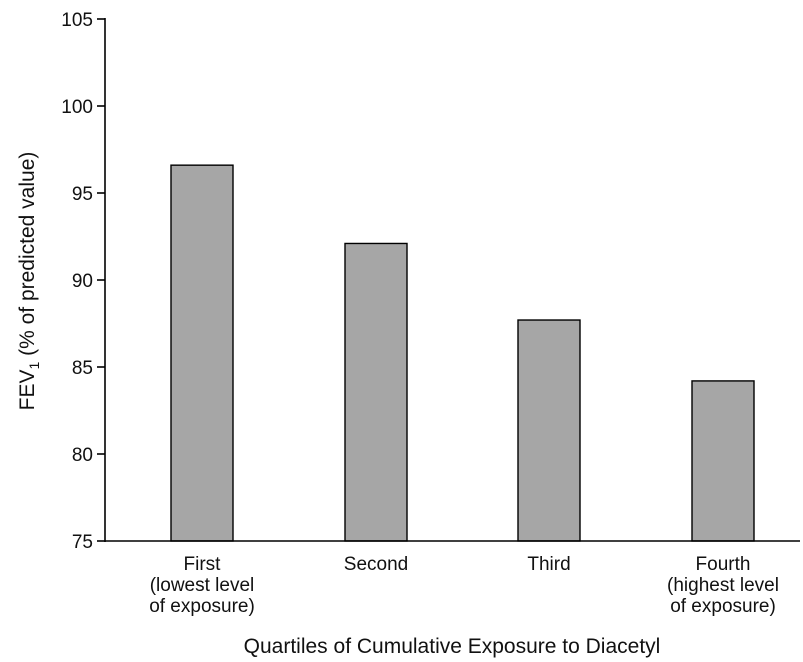  I want to click on y-axis-title-subscript: 1, so click(34, 366).